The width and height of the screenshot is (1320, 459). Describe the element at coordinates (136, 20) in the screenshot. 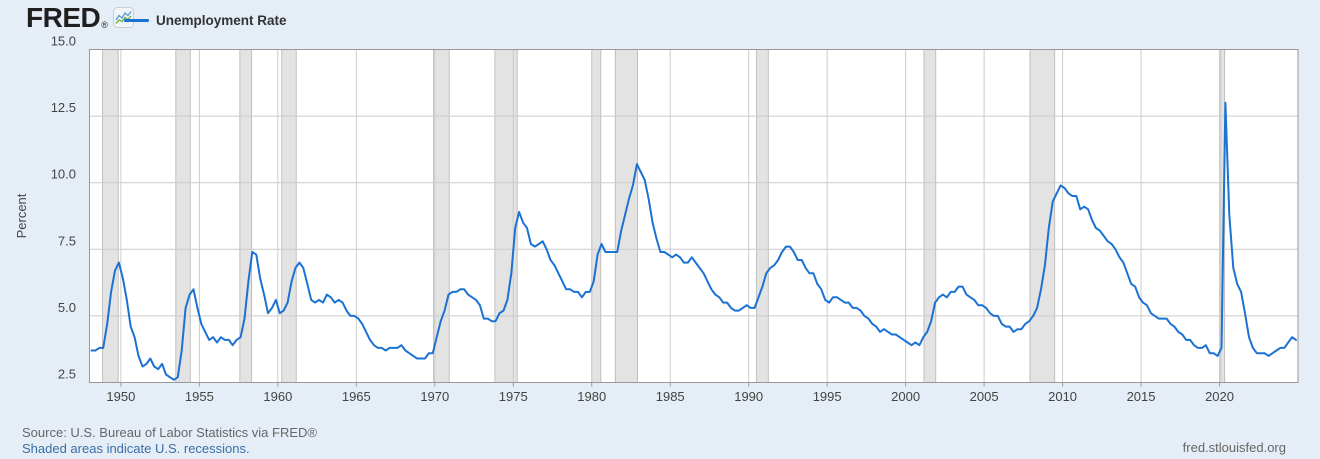

I see `legend-line-swatch` at that location.